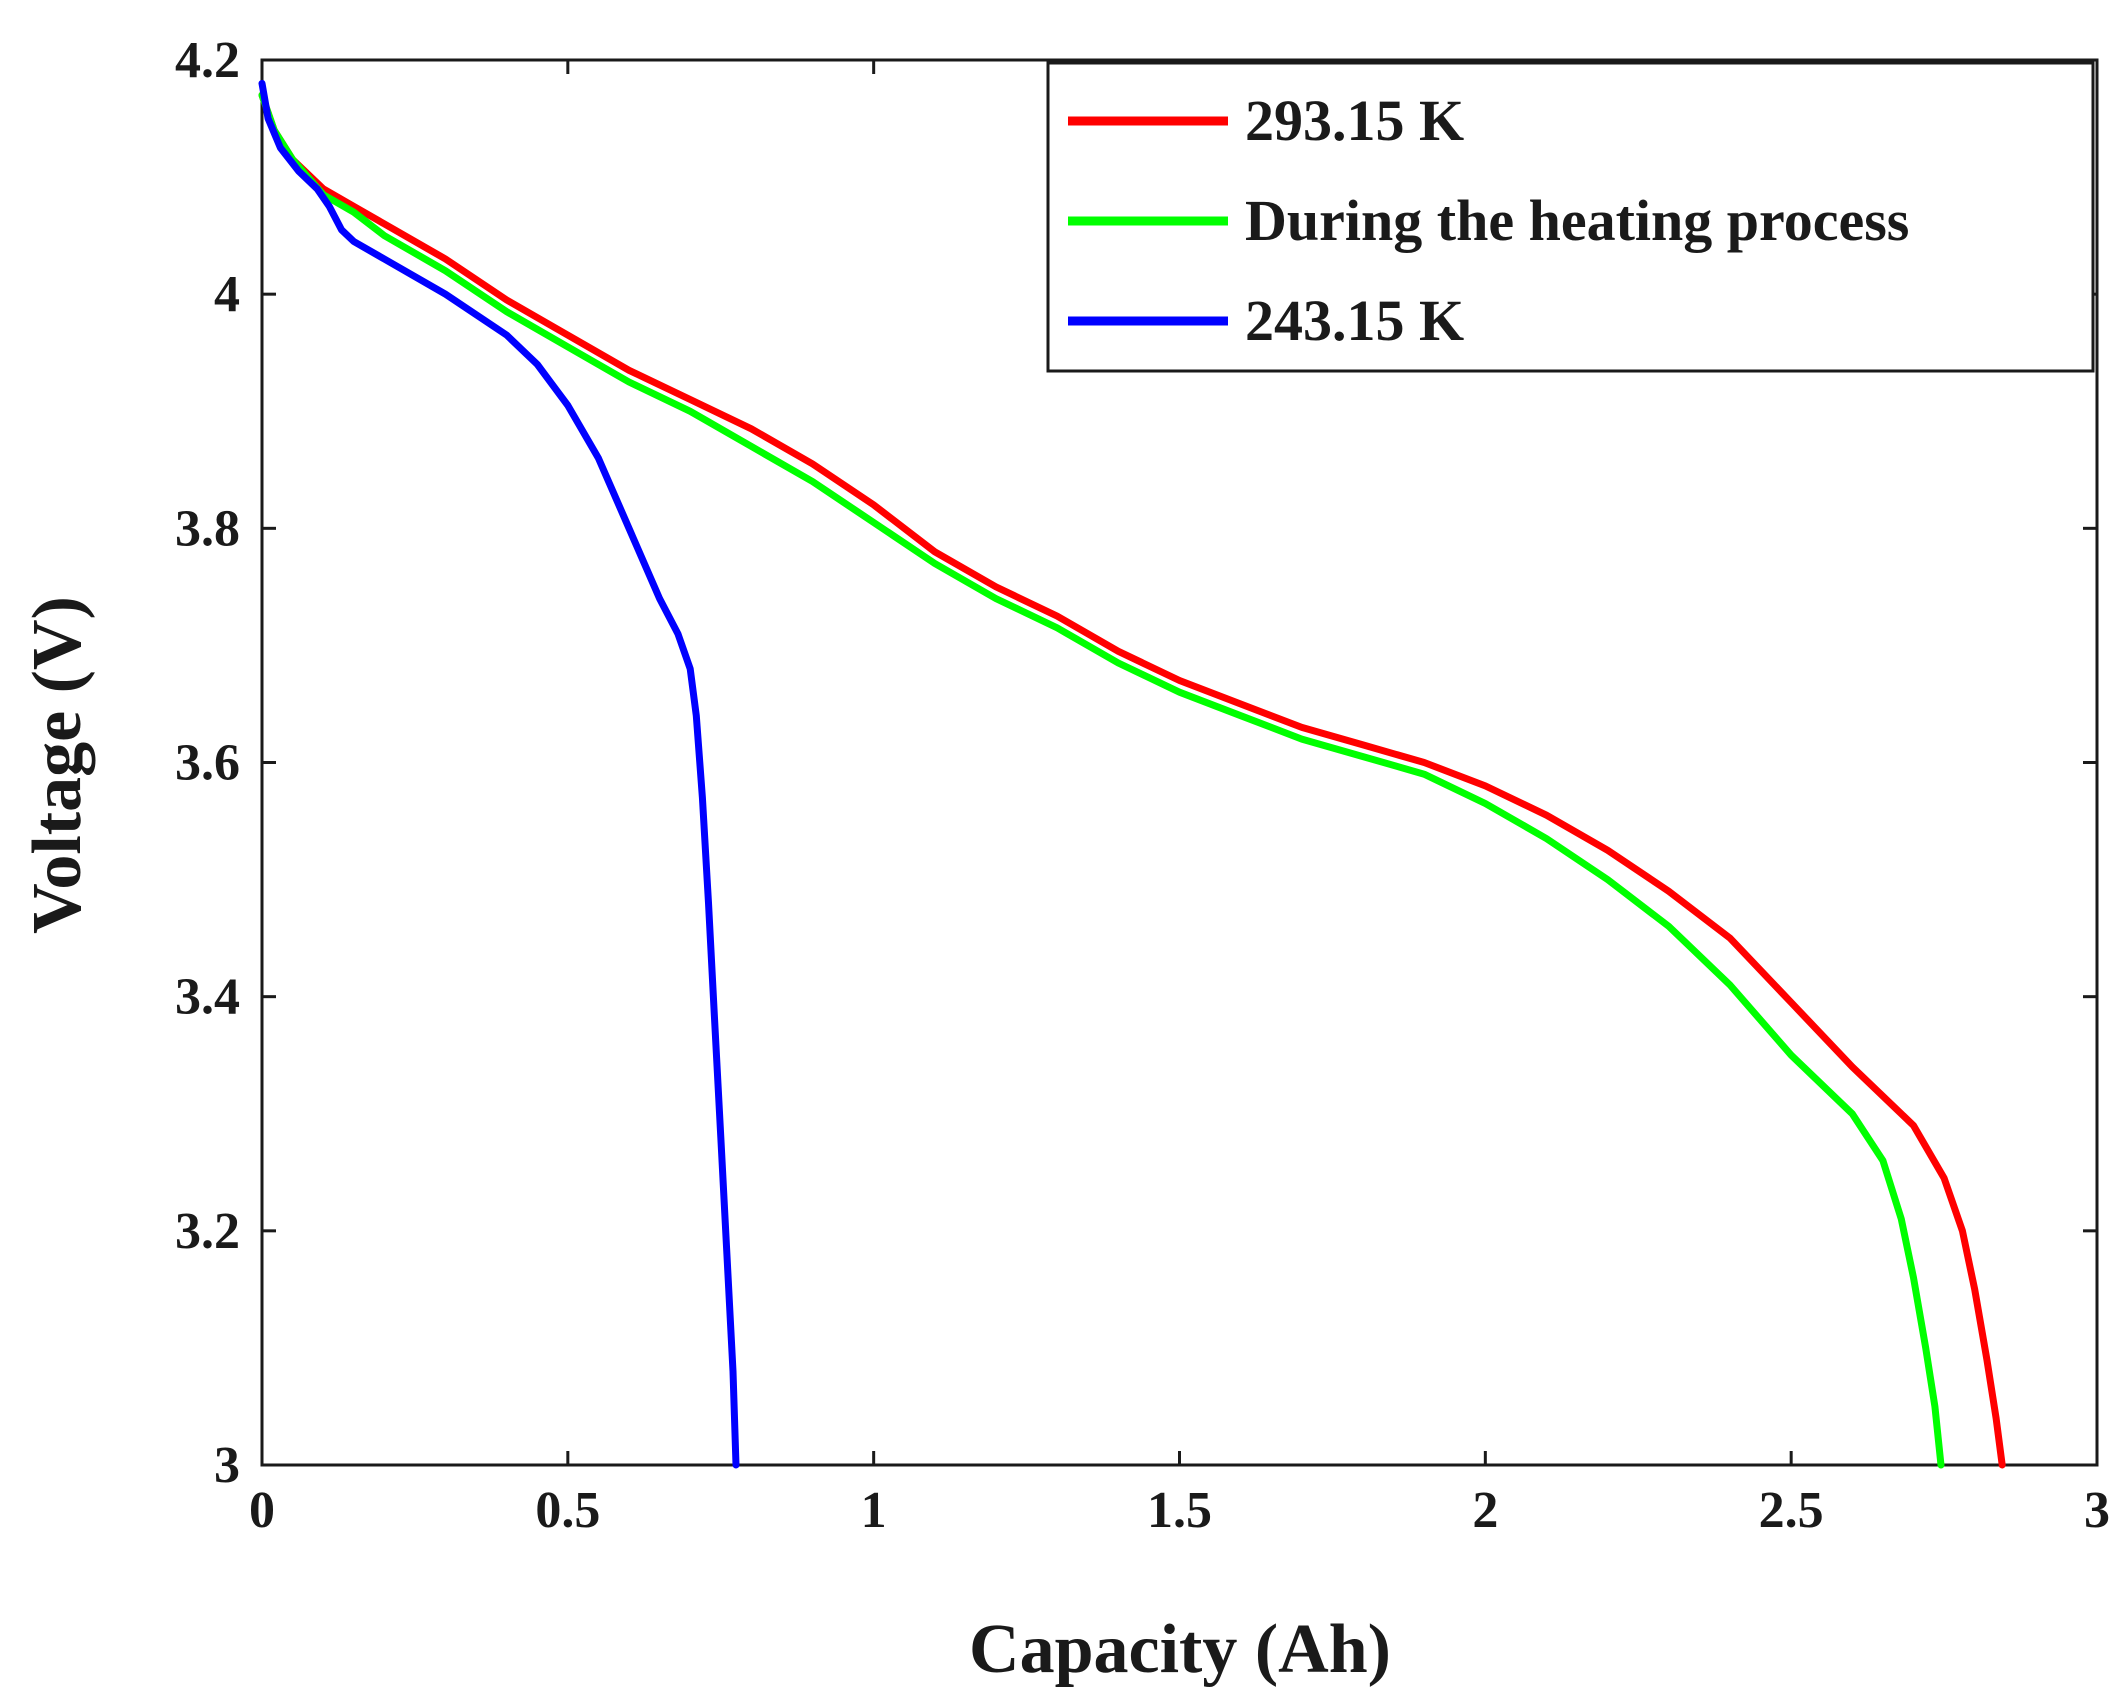 The height and width of the screenshot is (1705, 2125). What do you see at coordinates (207, 997) in the screenshot?
I see `y-tick-label: 3.4` at bounding box center [207, 997].